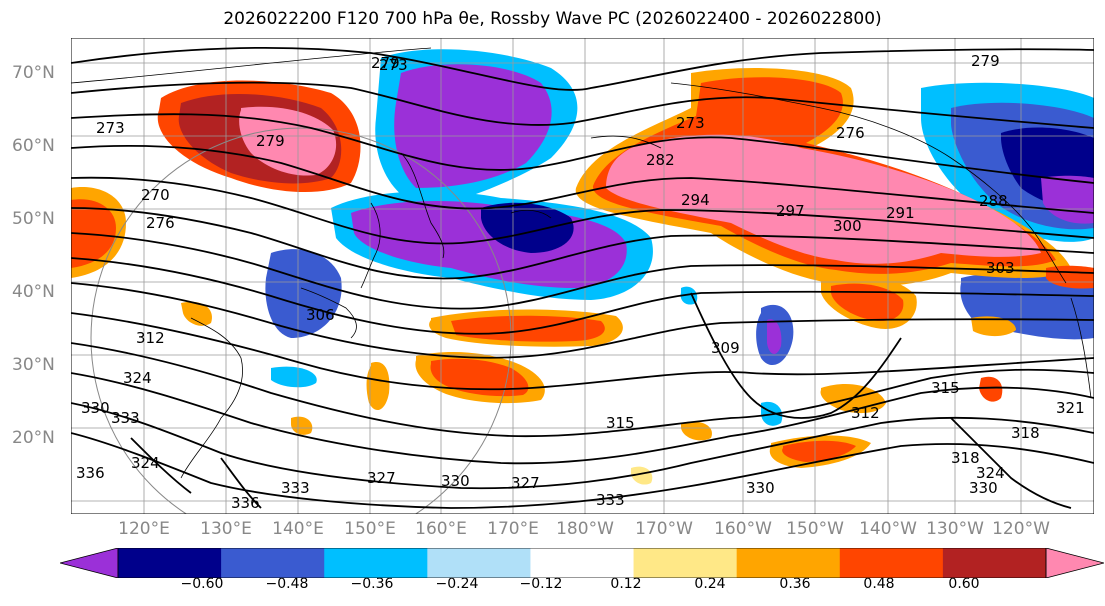  Describe the element at coordinates (202, 584) in the screenshot. I see `colorbar-tick: −0.60` at that location.